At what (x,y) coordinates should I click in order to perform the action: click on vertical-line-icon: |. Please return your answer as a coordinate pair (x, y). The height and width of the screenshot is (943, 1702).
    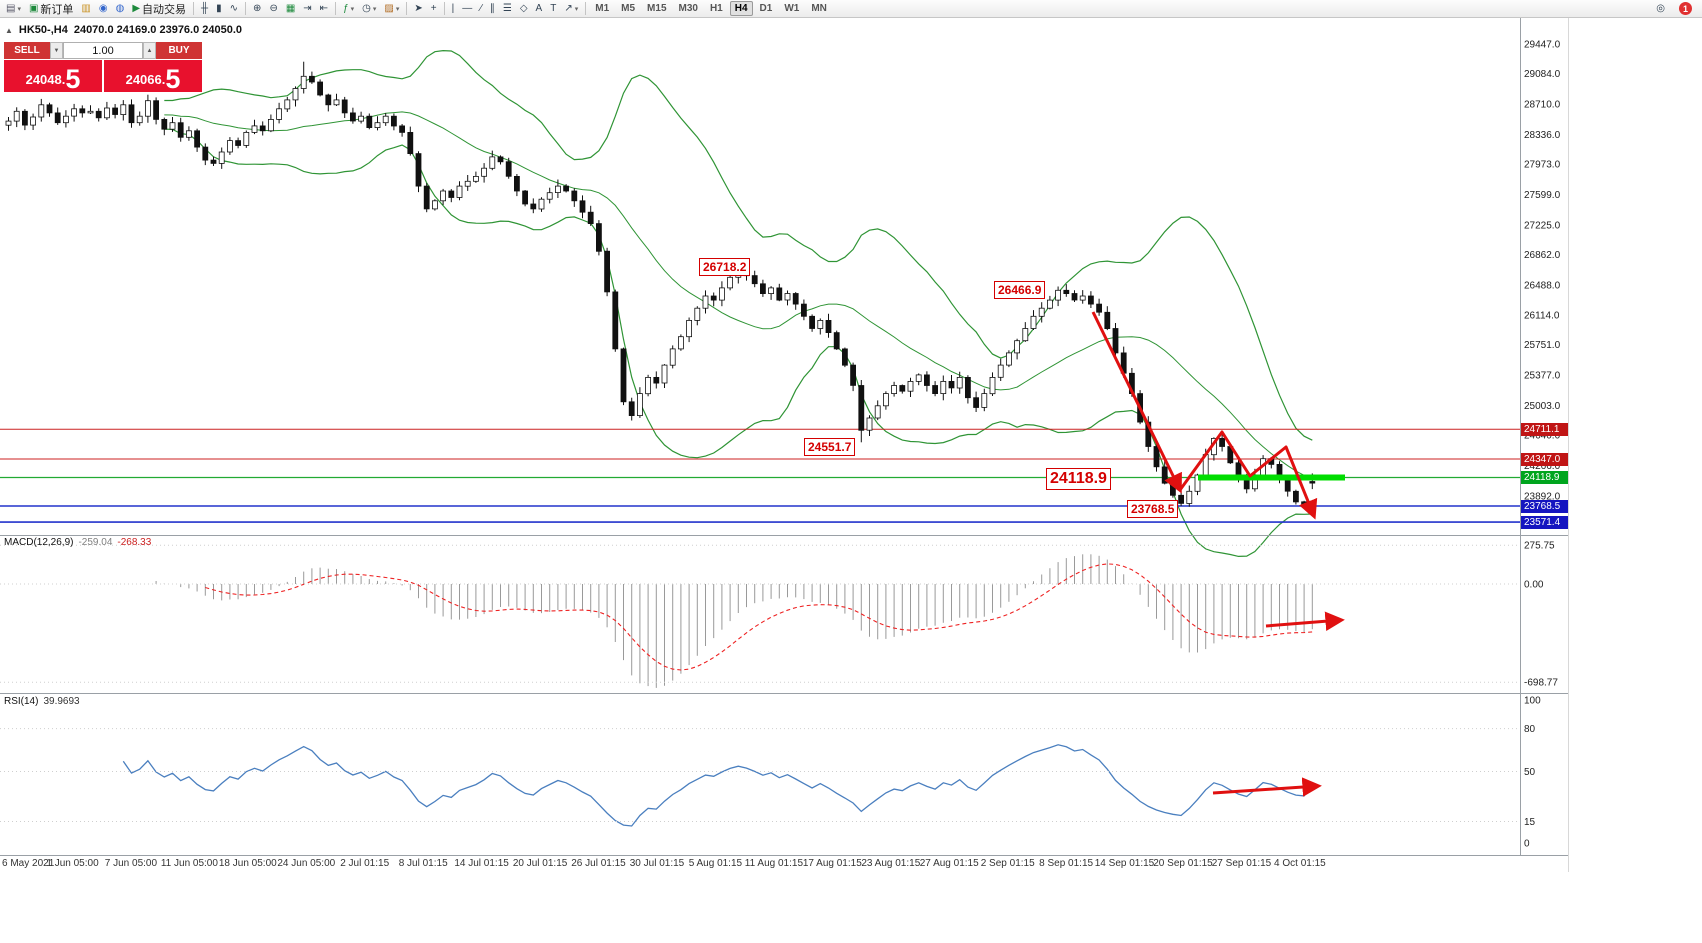
    Looking at the image, I should click on (453, 8).